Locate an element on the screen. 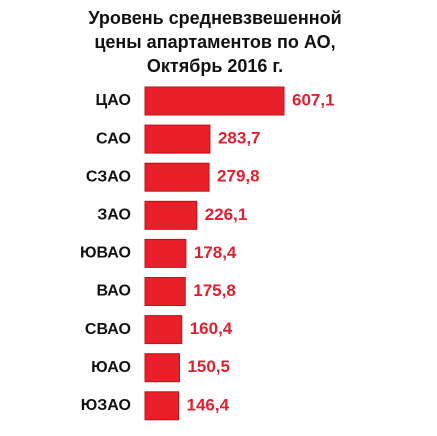 Image resolution: width=437 pixels, height=436 pixels. chart-title: Октябрь 2016 г. is located at coordinates (215, 66).